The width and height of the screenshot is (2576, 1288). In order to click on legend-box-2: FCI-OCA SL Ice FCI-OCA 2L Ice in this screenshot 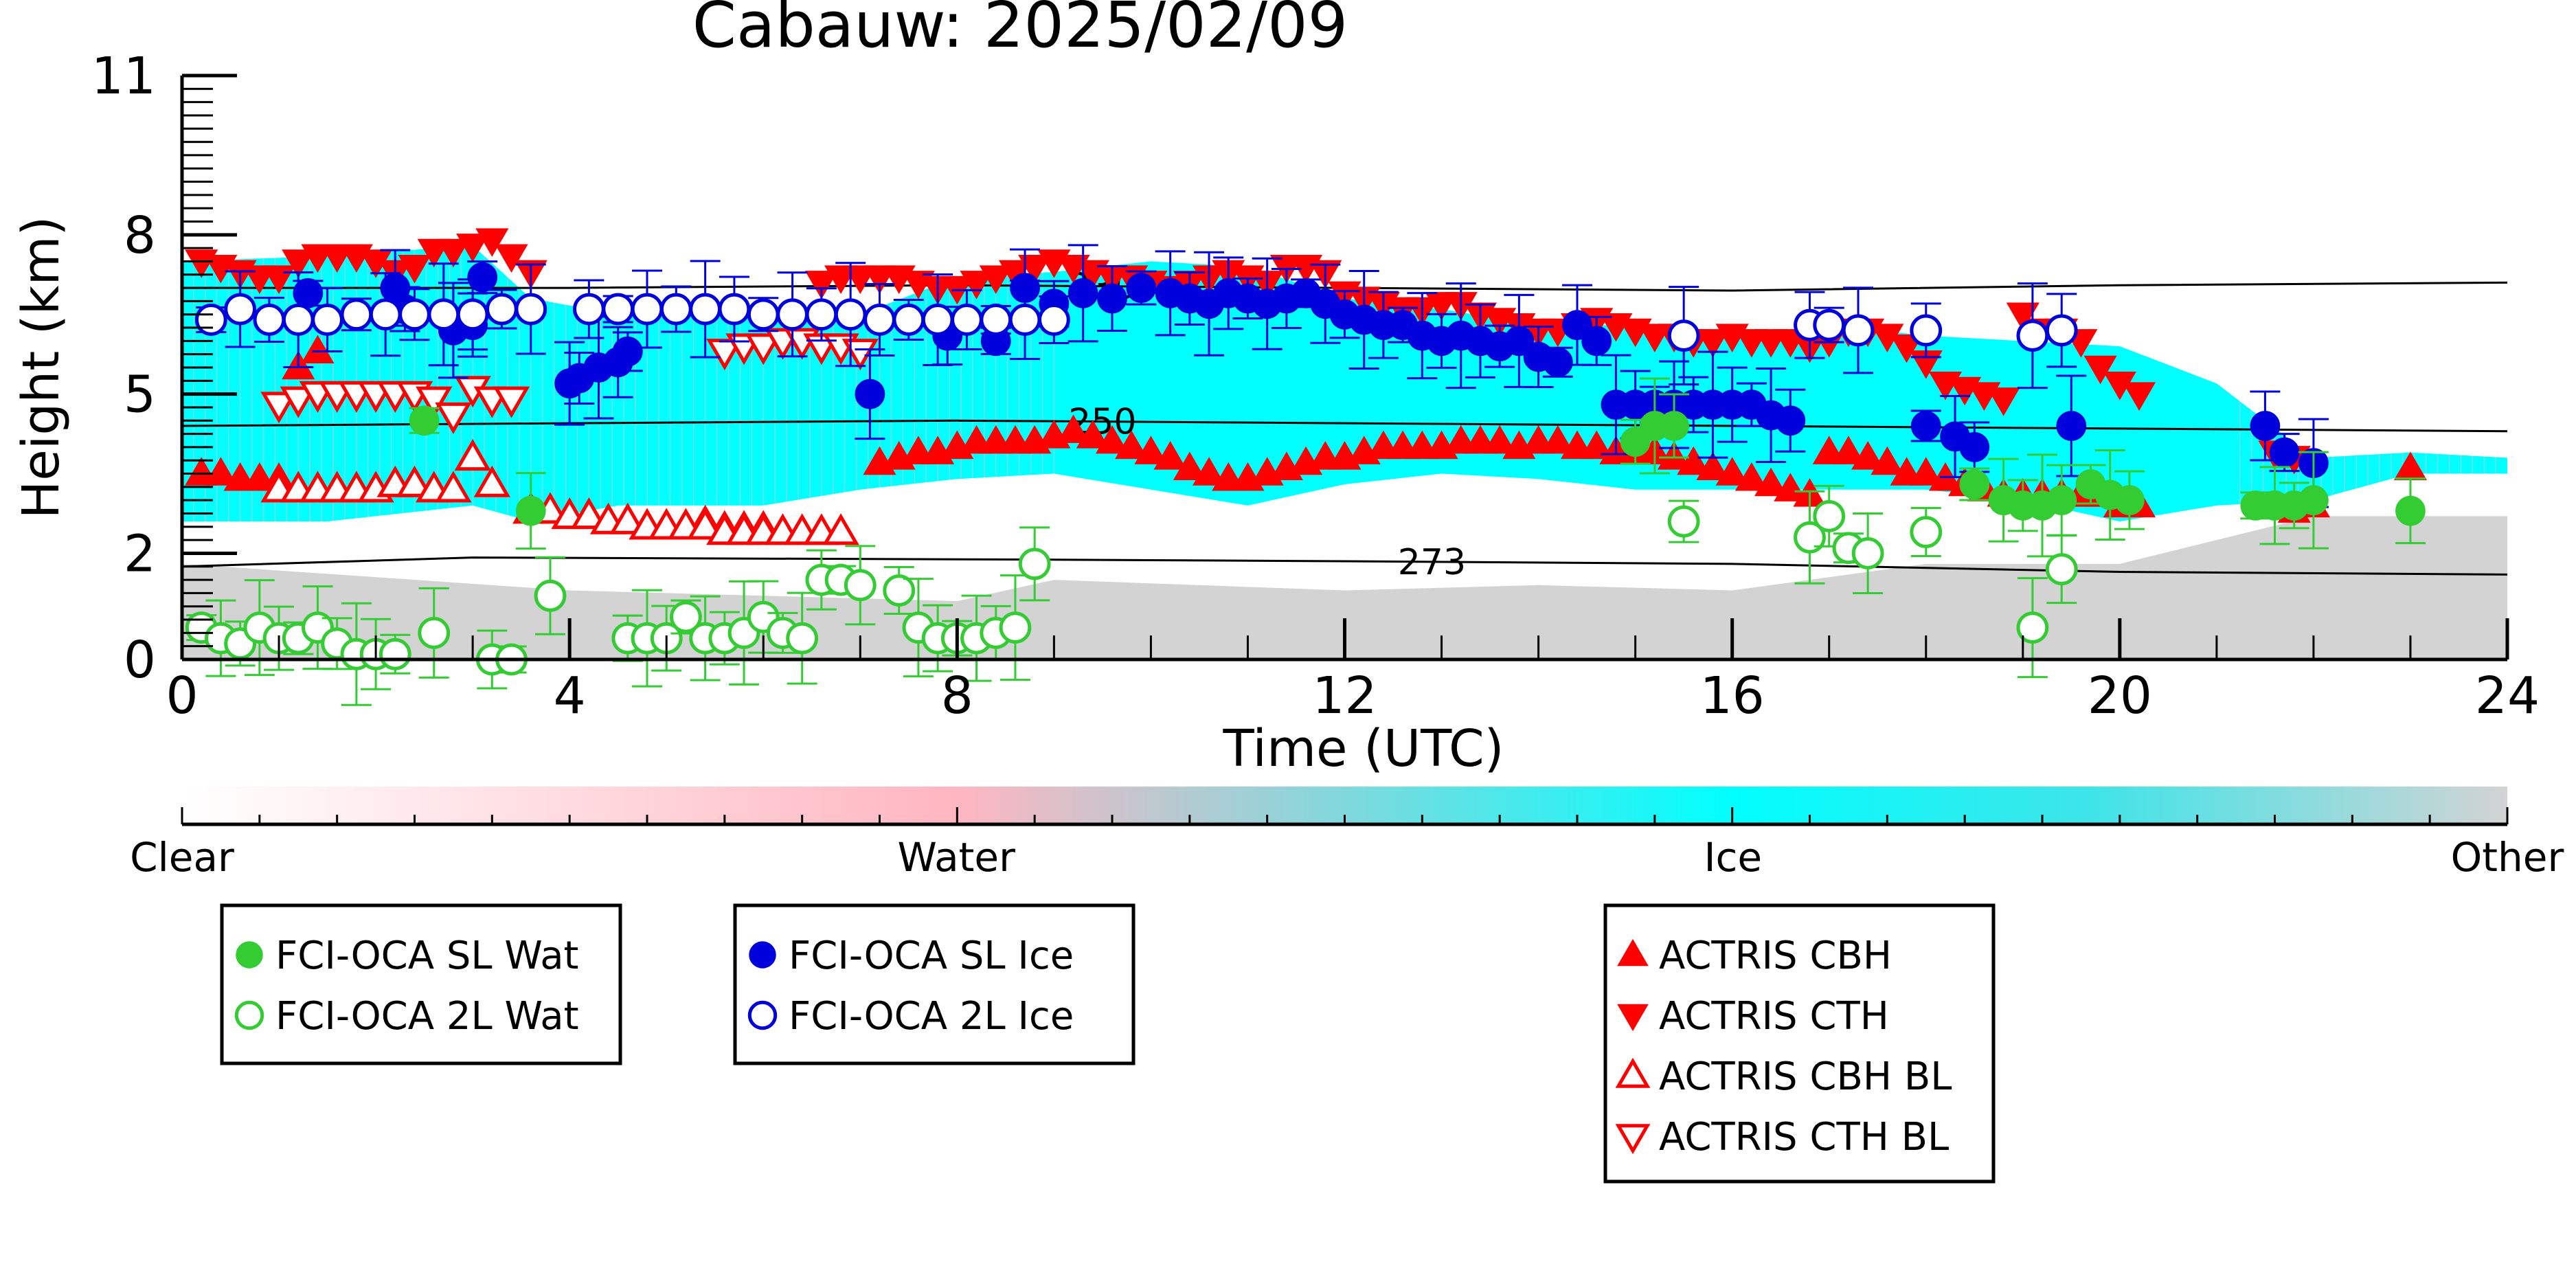, I will do `click(934, 984)`.